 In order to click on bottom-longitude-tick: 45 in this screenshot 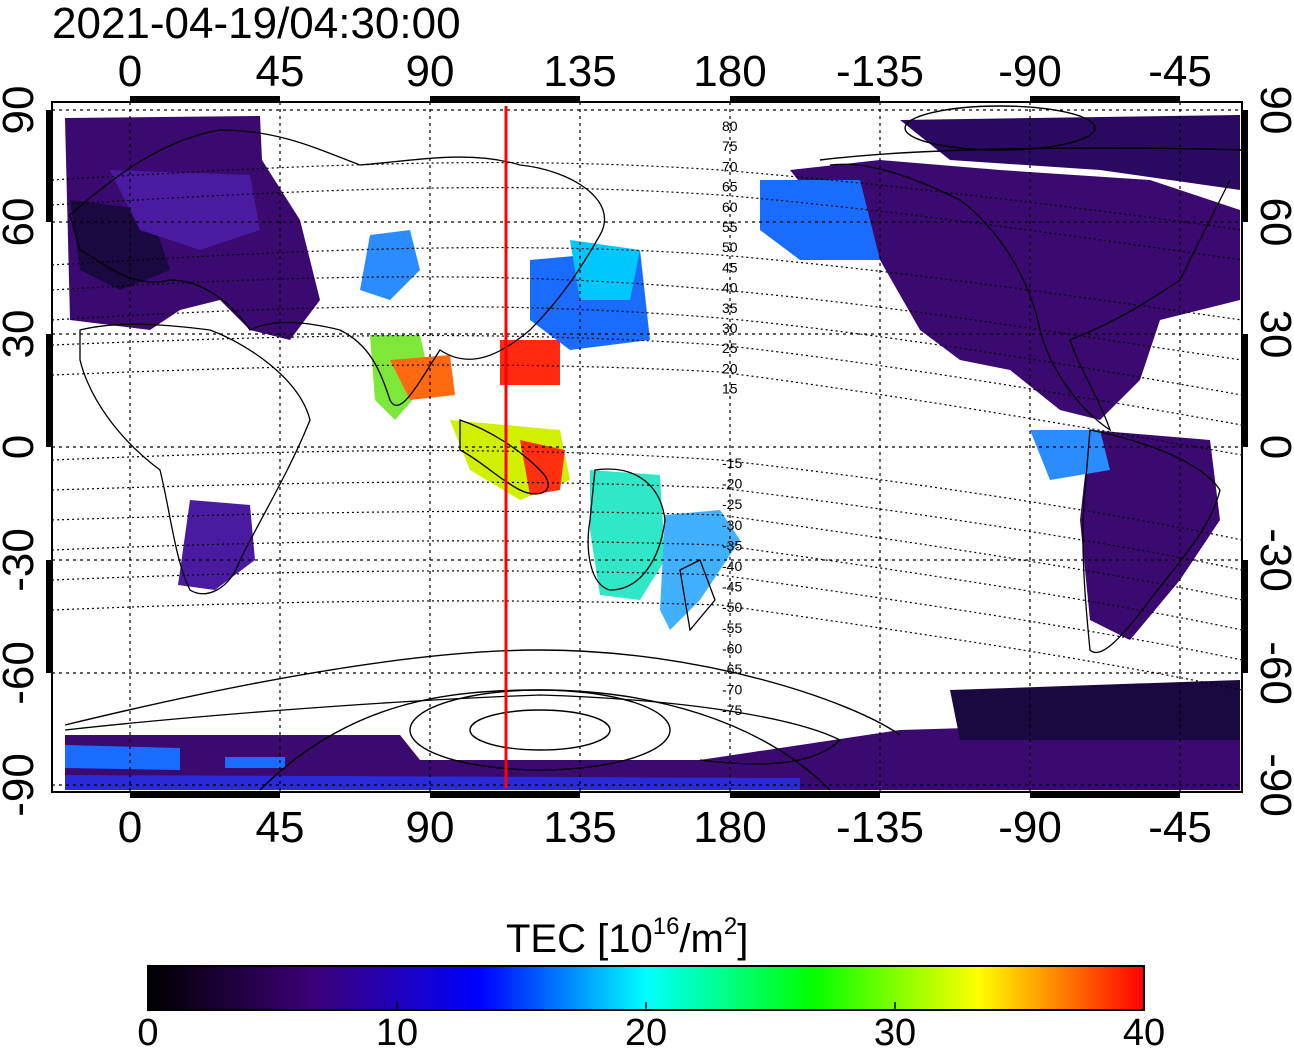, I will do `click(280, 827)`.